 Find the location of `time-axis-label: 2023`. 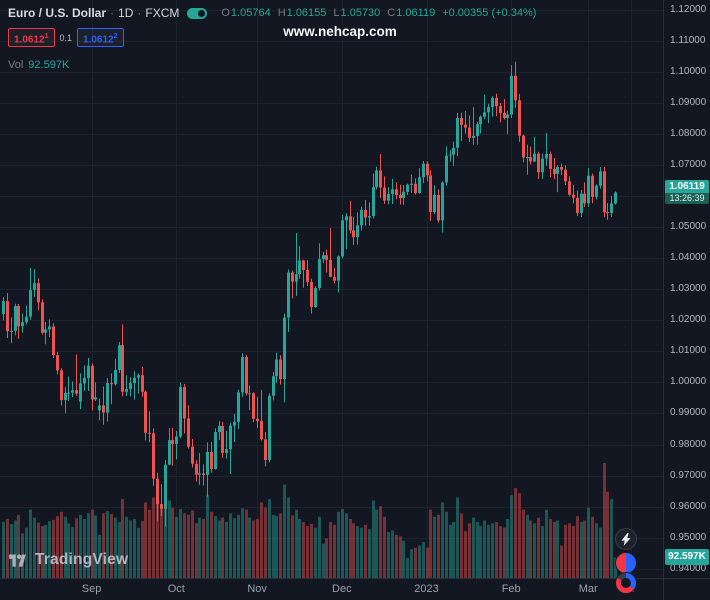

time-axis-label: 2023 is located at coordinates (426, 589).